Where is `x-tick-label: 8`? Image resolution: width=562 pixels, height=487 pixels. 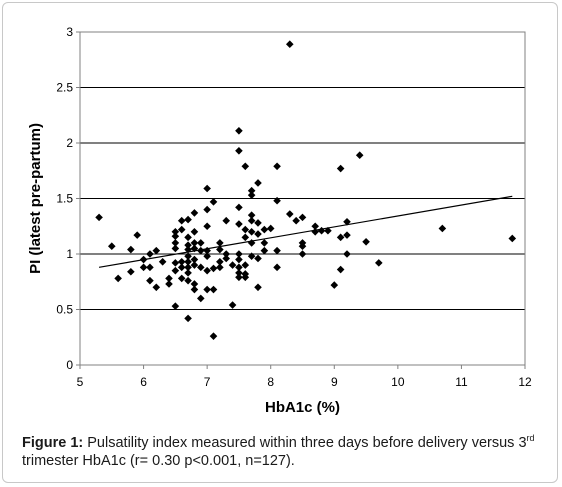 x-tick-label: 8 is located at coordinates (270, 382).